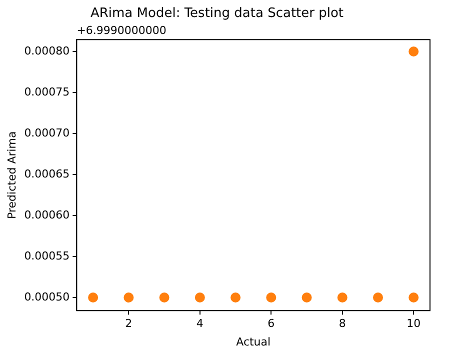 The width and height of the screenshot is (474, 355). I want to click on y-tick-label: 0.00055, so click(47, 255).